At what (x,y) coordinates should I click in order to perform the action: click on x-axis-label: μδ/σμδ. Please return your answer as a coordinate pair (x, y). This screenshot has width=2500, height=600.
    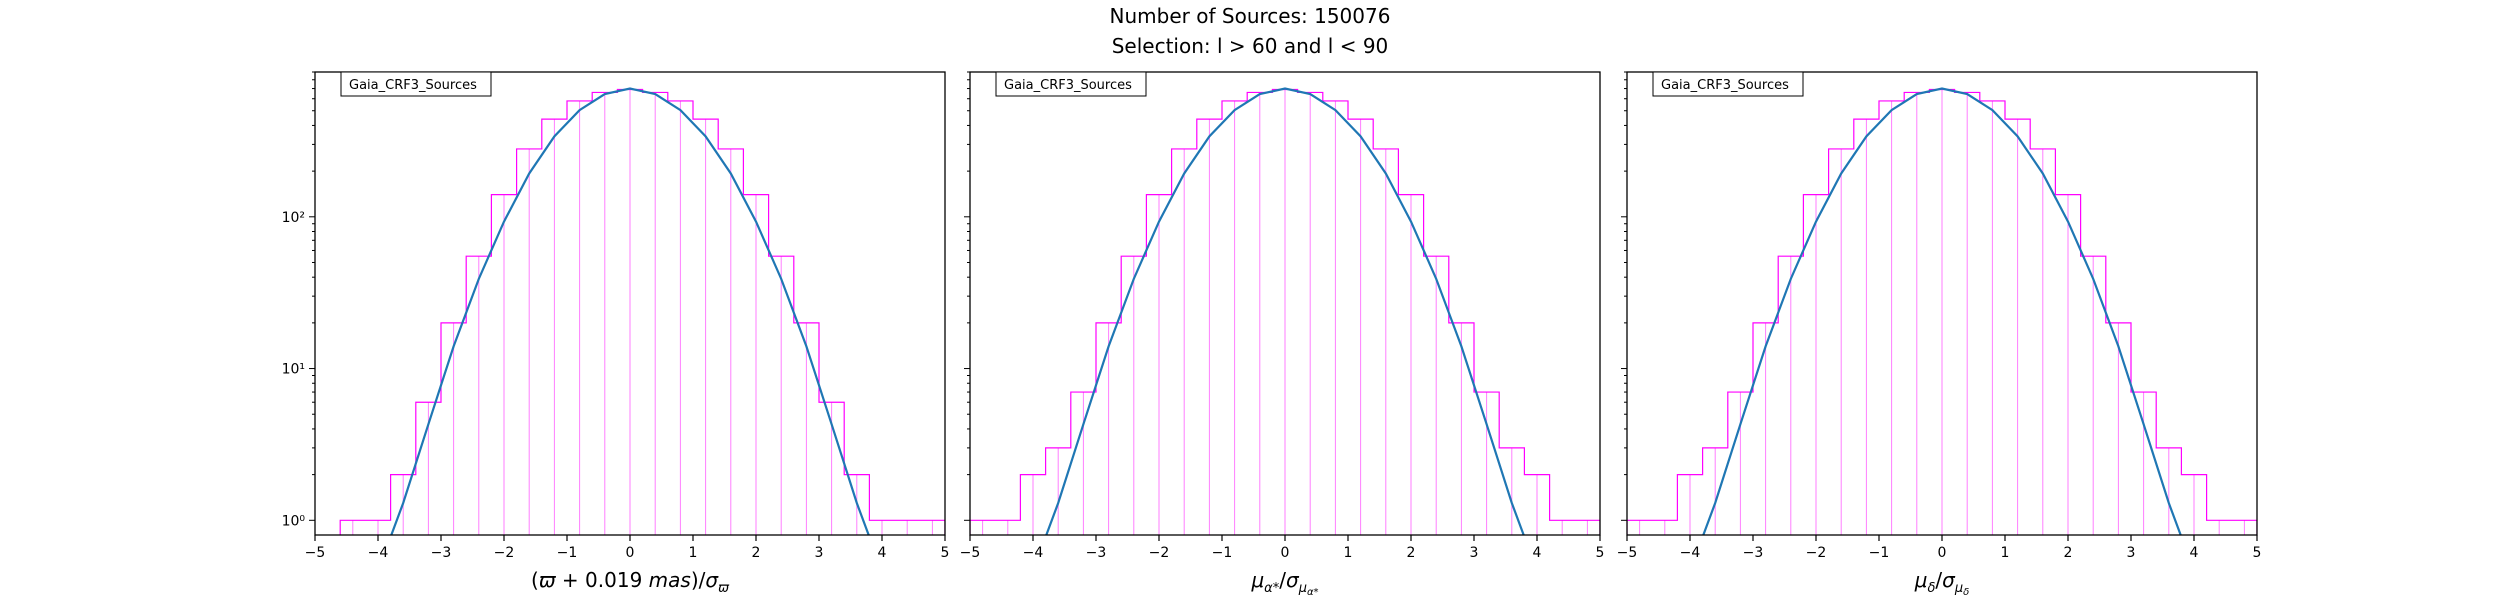
    Looking at the image, I should click on (1942, 583).